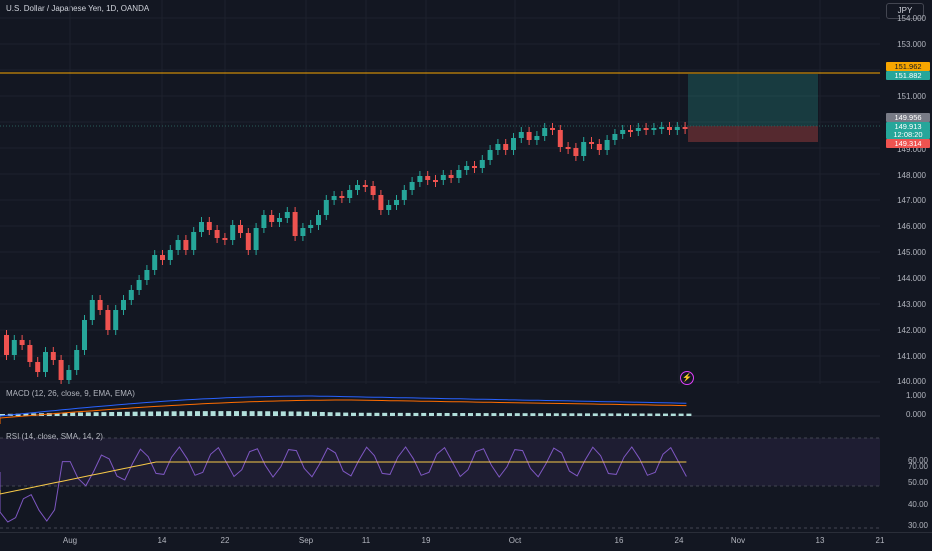 The image size is (932, 551). I want to click on price-tick: 148.000, so click(911, 175).